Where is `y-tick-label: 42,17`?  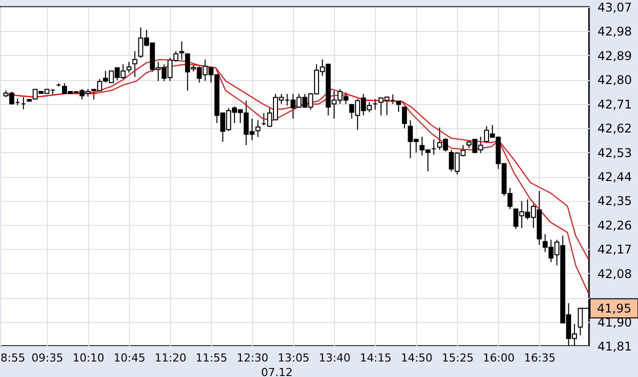 y-tick-label: 42,17 is located at coordinates (615, 249).